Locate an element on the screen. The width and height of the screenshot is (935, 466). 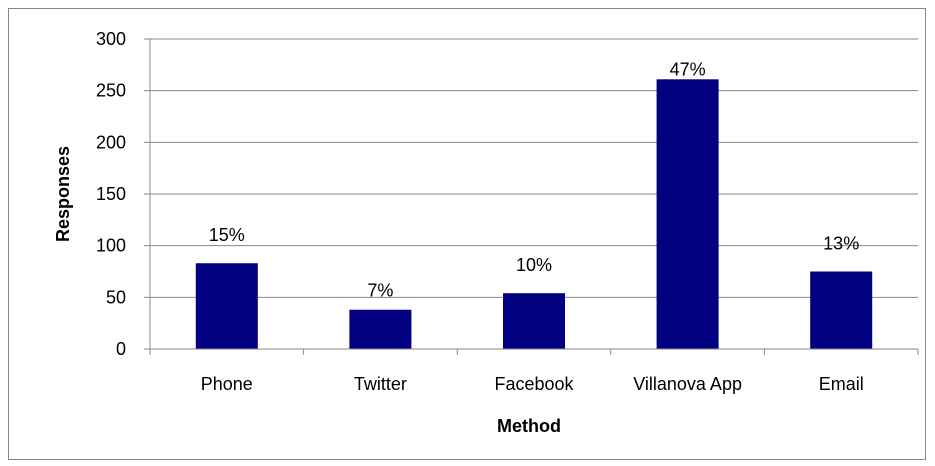
data-label: 10% is located at coordinates (534, 265).